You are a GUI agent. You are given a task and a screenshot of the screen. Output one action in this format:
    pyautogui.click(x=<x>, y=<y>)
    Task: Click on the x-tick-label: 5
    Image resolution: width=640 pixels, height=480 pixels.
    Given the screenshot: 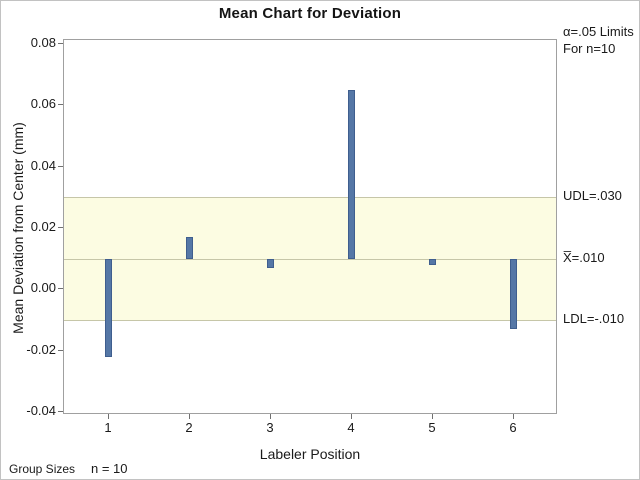 What is the action you would take?
    pyautogui.click(x=432, y=427)
    